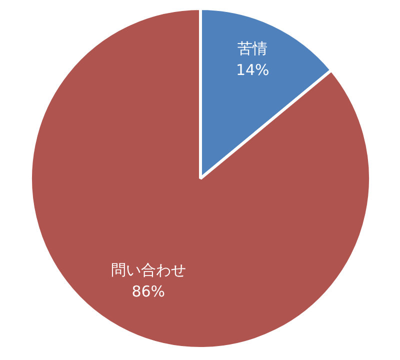  I want to click on slice-label: 苦情, so click(253, 49).